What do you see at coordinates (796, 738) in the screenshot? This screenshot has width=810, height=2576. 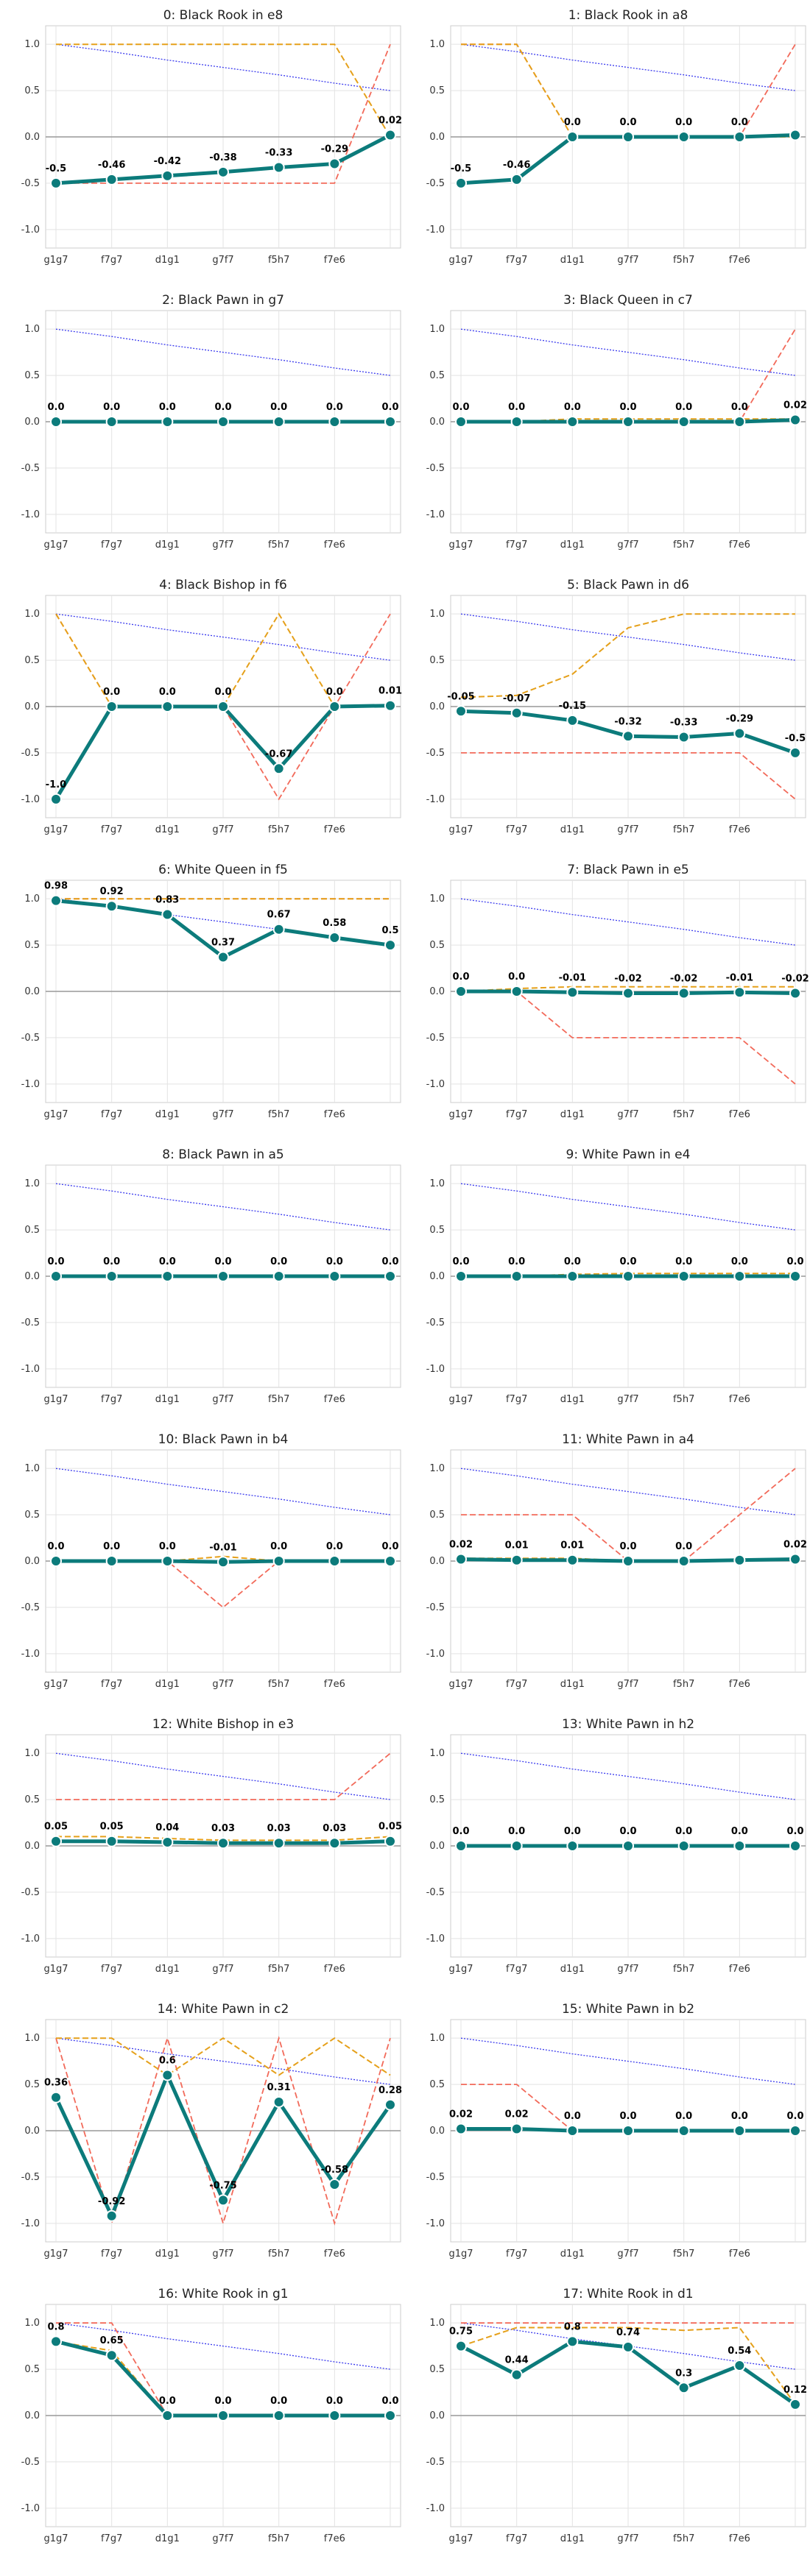 I see `data-label: -0.5` at bounding box center [796, 738].